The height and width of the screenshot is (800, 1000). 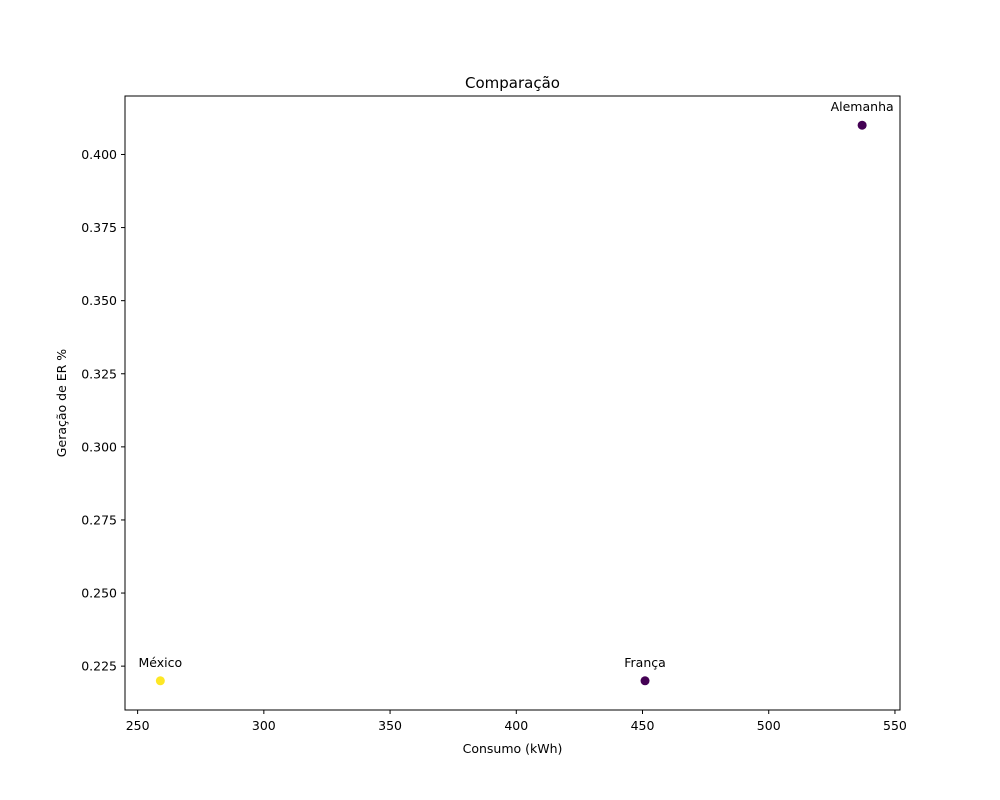 I want to click on x-tick-label: 300, so click(x=264, y=725).